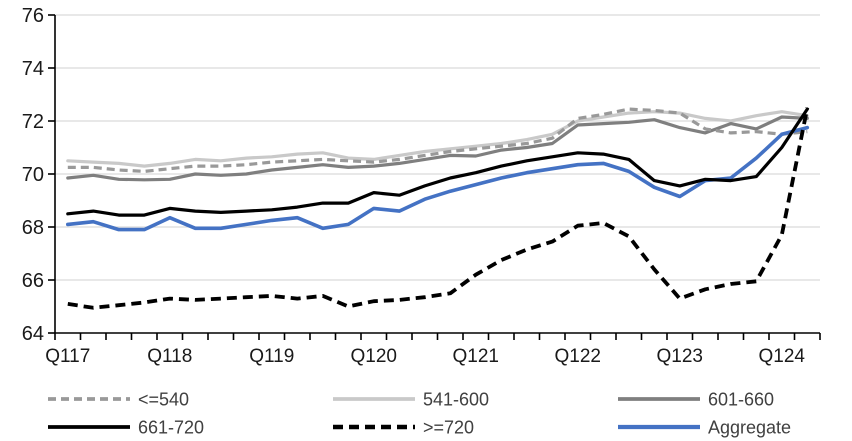 The height and width of the screenshot is (441, 852). Describe the element at coordinates (437, 140) in the screenshot. I see `series-line--540` at that location.